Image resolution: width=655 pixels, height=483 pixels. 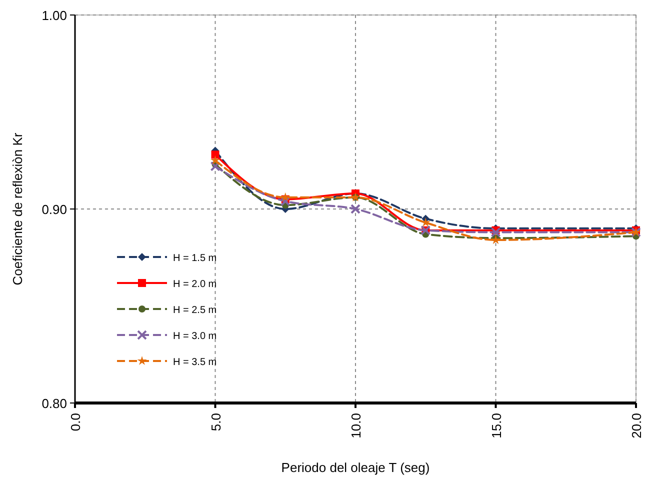 What do you see at coordinates (17, 209) in the screenshot?
I see `y-axis-title: Coeficiente de reflexiòn Kr` at bounding box center [17, 209].